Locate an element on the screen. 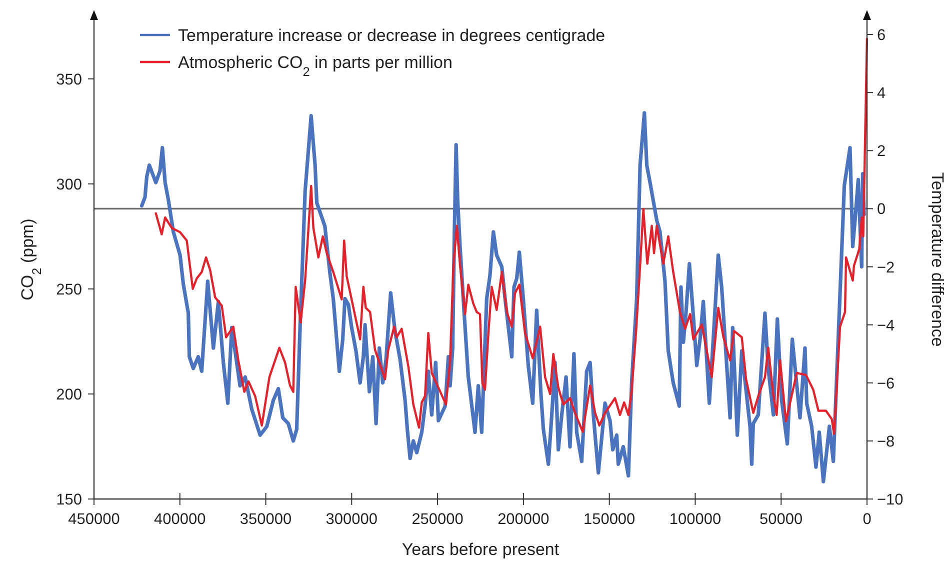 Image resolution: width=944 pixels, height=562 pixels. y2-tick-label: 6 is located at coordinates (881, 35).